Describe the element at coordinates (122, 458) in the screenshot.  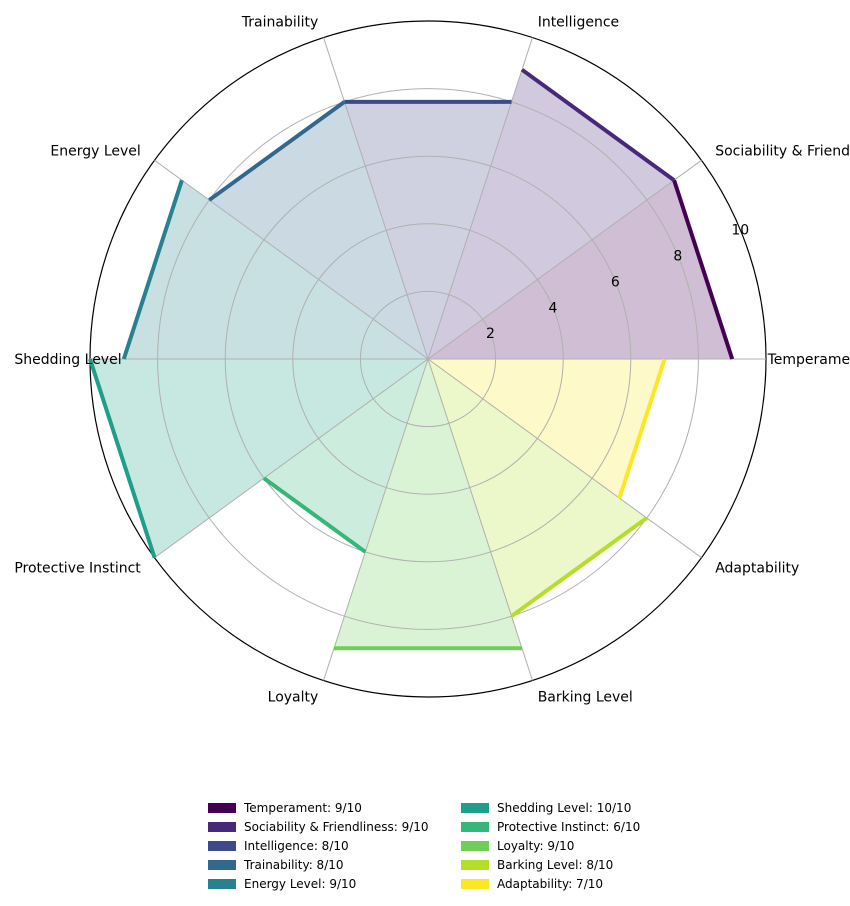
I see `outline-shedding-level` at that location.